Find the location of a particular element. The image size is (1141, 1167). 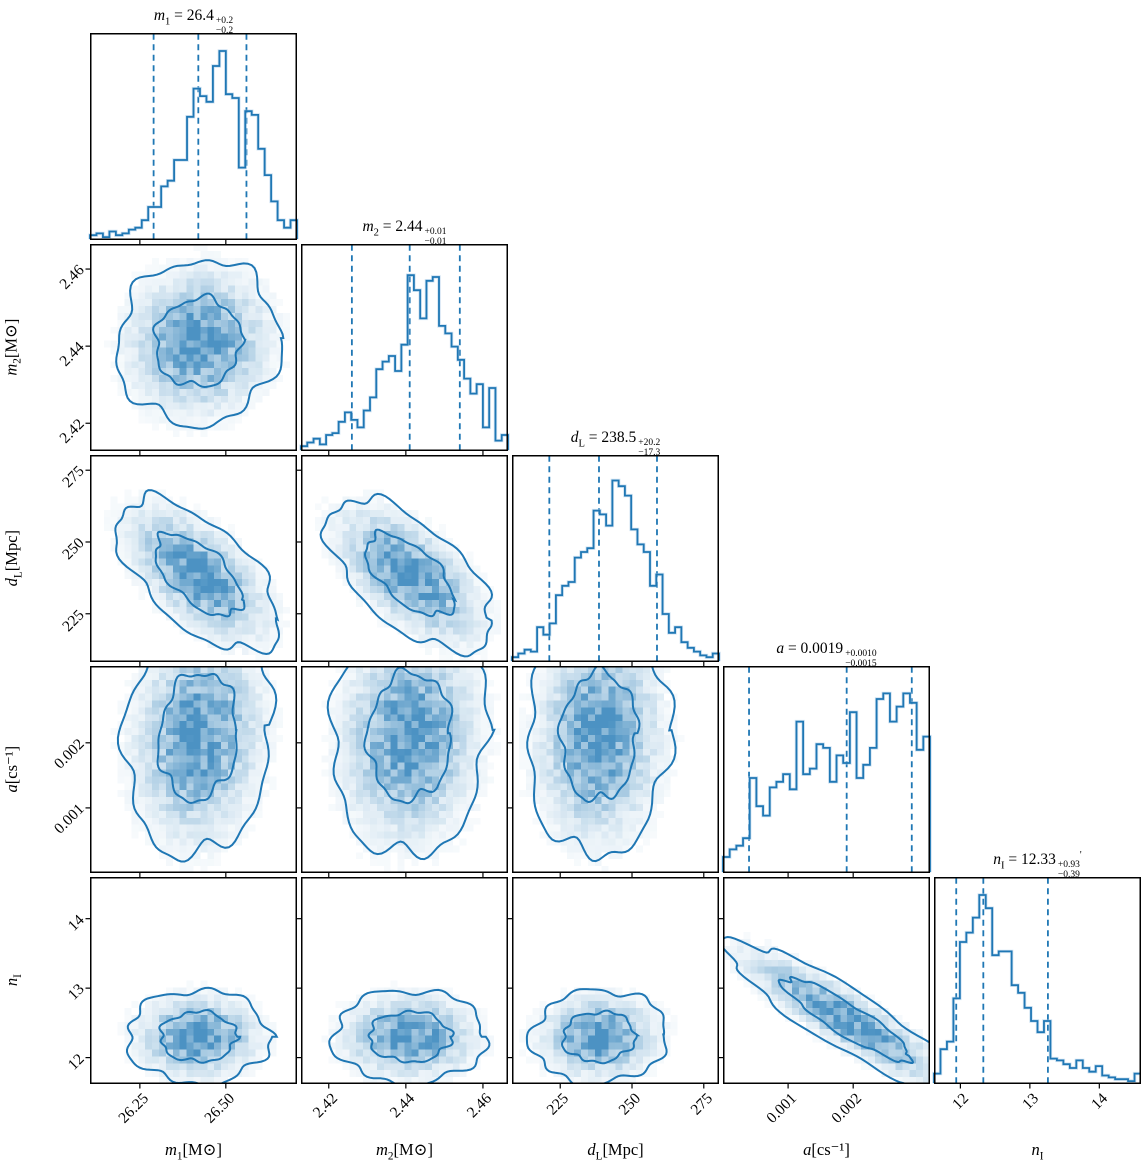

histogram-nI is located at coordinates (1036, 983).